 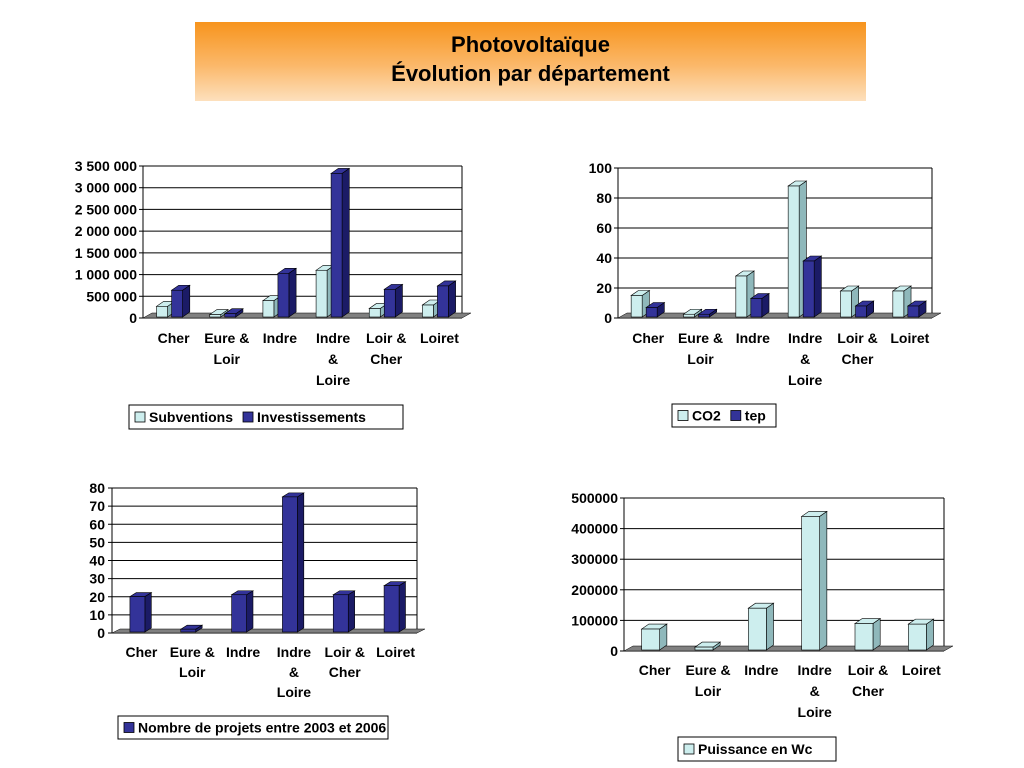 What do you see at coordinates (262, 728) in the screenshot?
I see `legend-label: Nombre de projets entre 2003 et 2006` at bounding box center [262, 728].